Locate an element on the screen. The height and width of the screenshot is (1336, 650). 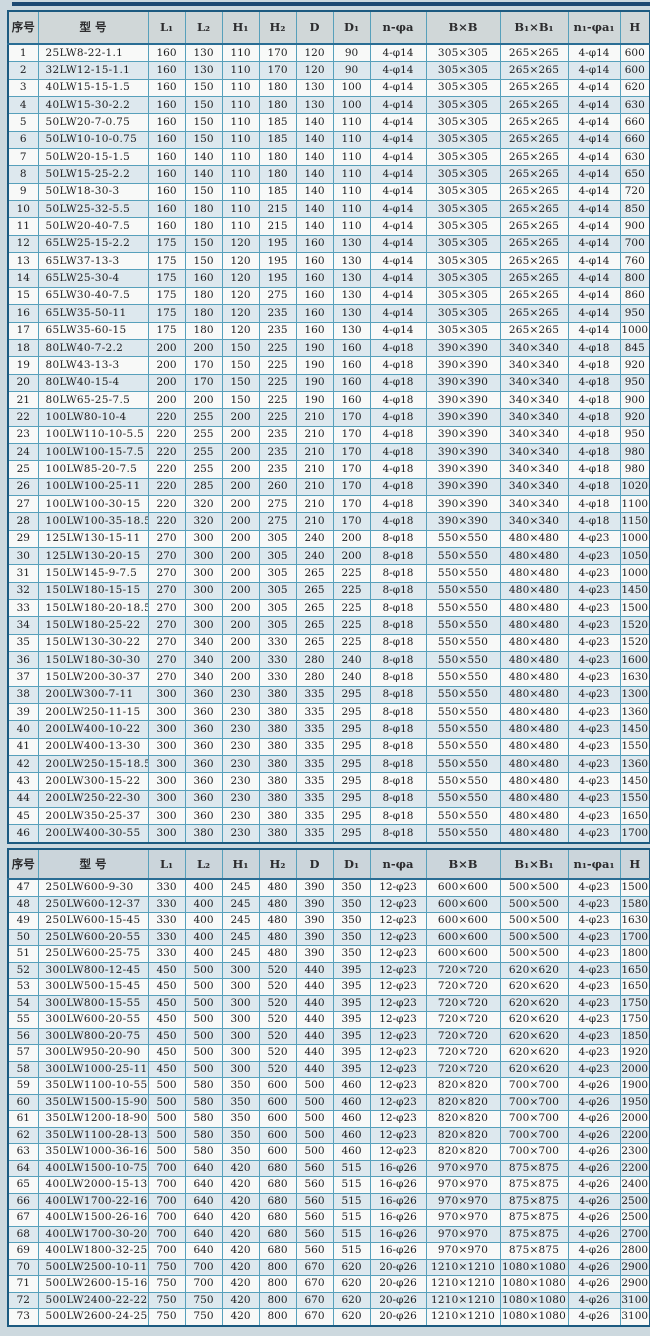
row-number-cell: 49 is located at coordinates (23, 921).